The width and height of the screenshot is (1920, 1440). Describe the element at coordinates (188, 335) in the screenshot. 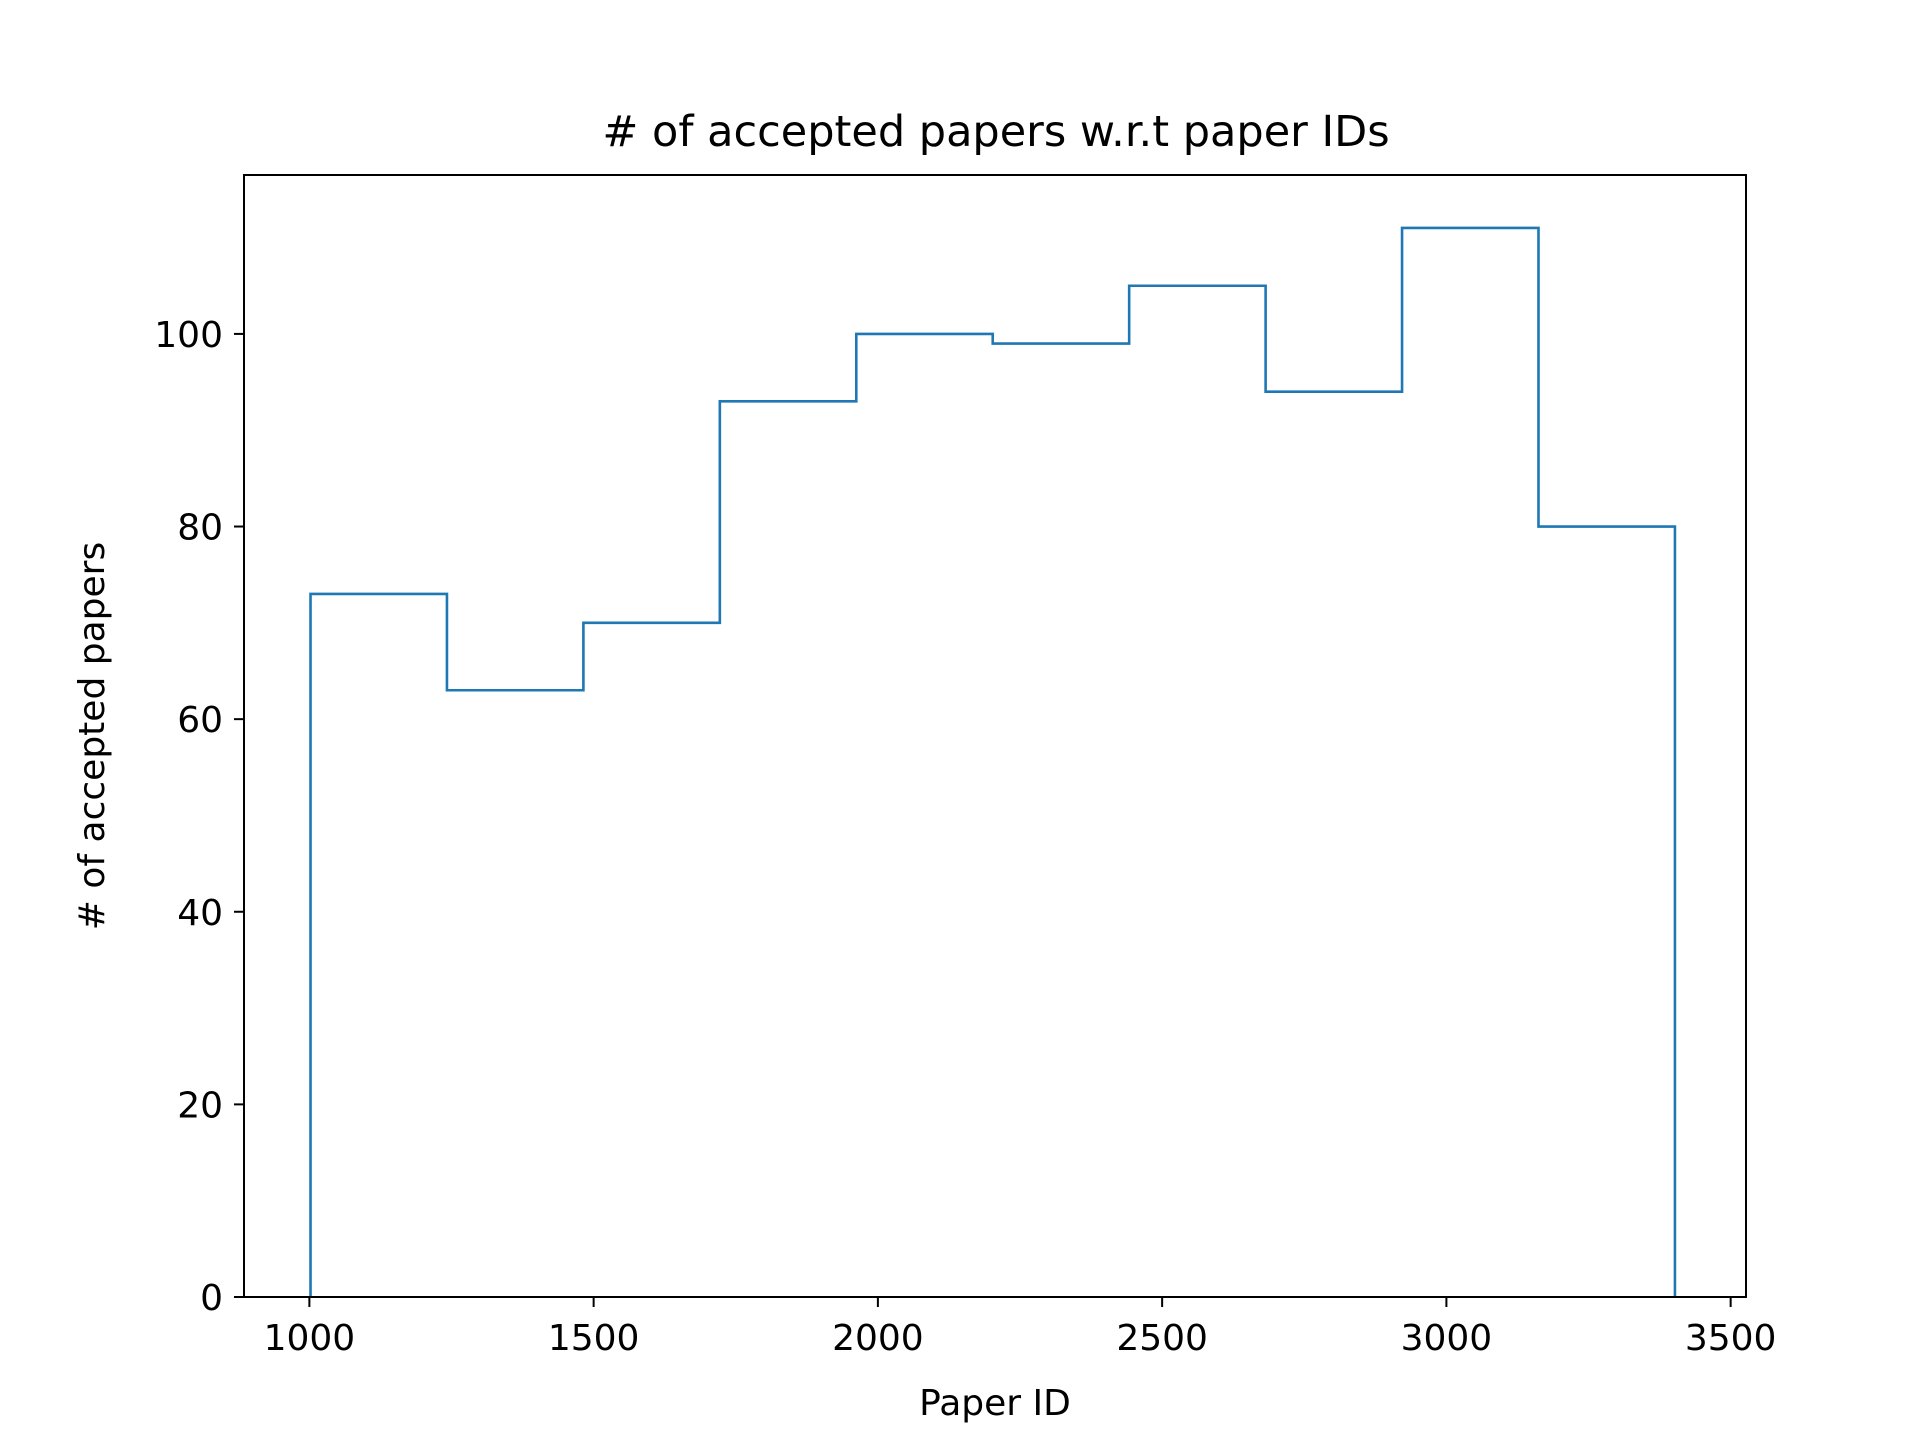

I see `y-tick-label: 100` at that location.